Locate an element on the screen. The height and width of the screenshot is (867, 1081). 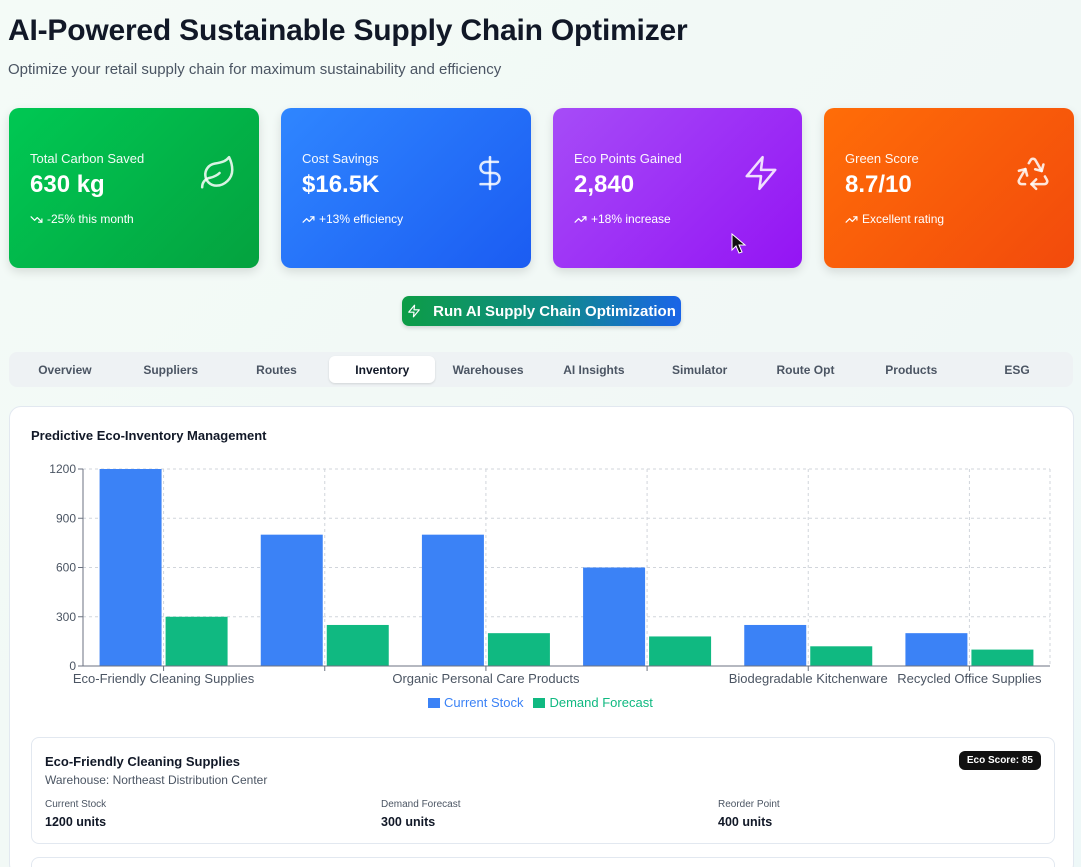
stat-trend: Excellent rating is located at coordinates (894, 219).